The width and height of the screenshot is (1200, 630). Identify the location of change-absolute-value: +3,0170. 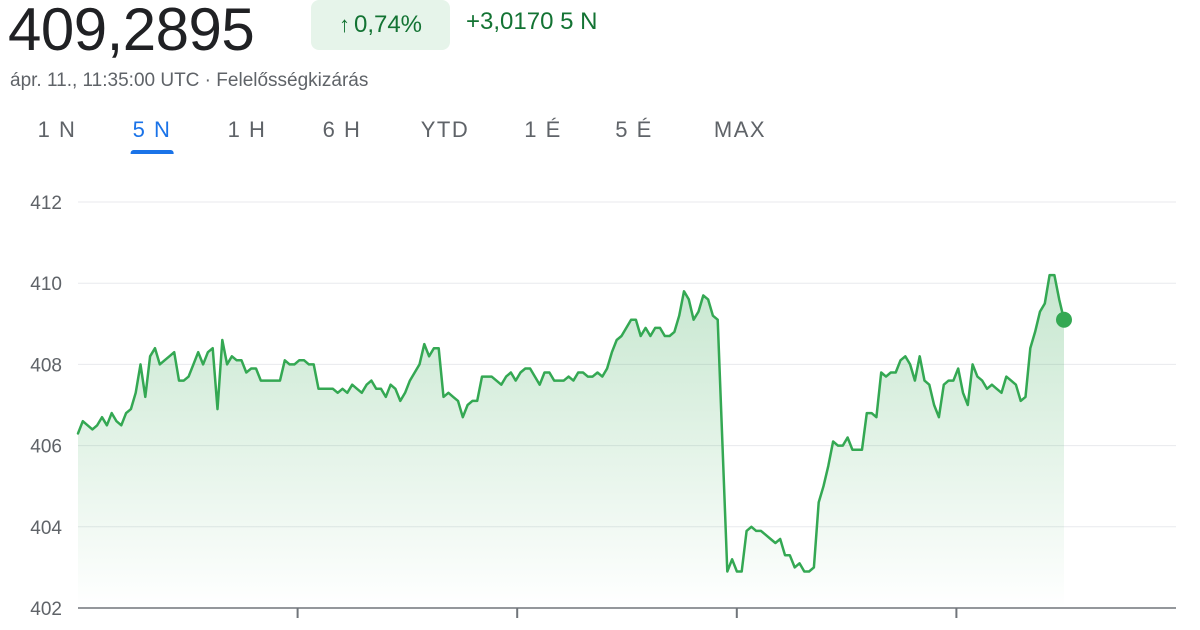
(510, 21).